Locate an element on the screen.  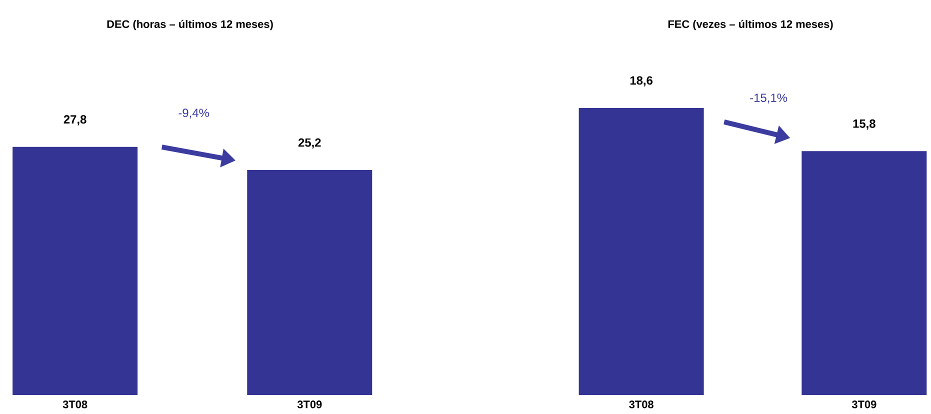
chart-title: DEC (horas – últimos 12 meses) is located at coordinates (190, 25).